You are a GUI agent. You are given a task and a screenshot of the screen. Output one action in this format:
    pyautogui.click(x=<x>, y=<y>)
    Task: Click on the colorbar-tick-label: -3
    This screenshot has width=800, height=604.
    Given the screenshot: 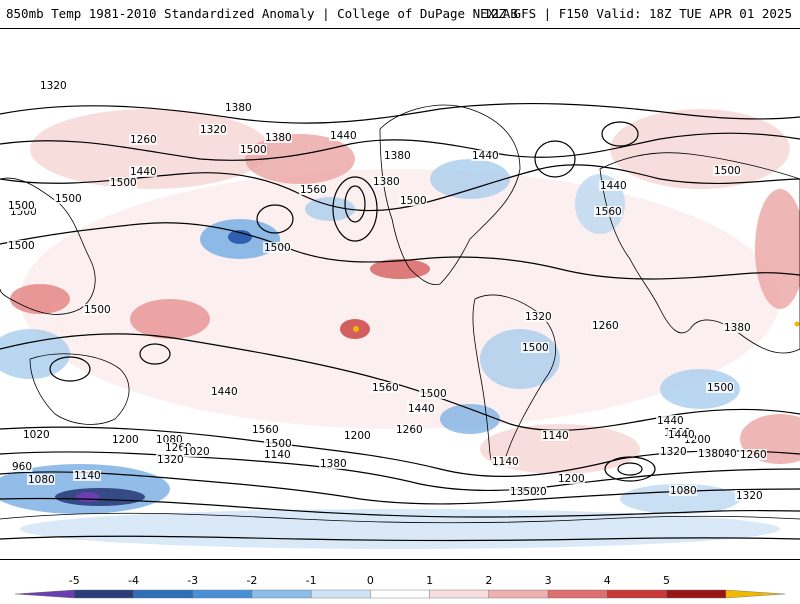 What is the action you would take?
    pyautogui.click(x=192, y=580)
    